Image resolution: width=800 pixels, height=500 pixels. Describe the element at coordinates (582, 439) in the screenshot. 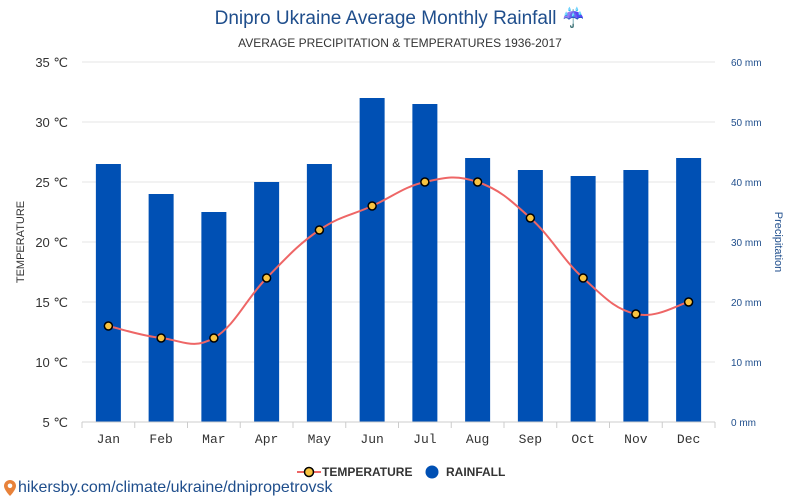

I see `x-tick-label: Oct` at that location.